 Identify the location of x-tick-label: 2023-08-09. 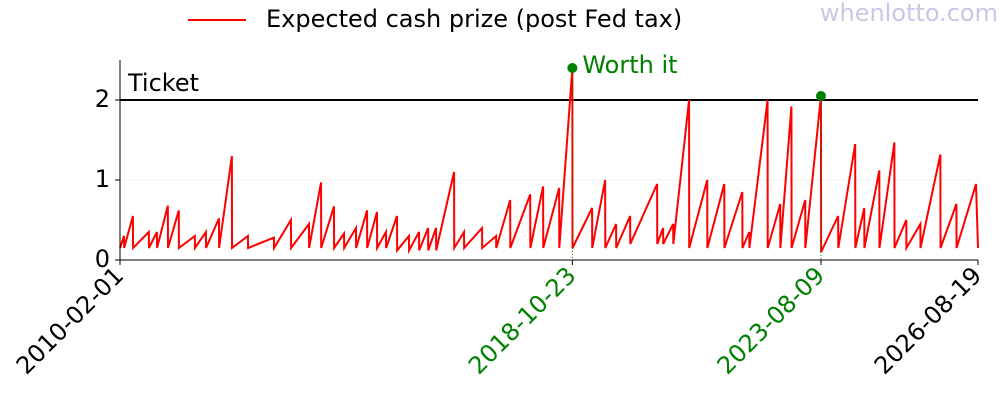
(771, 320).